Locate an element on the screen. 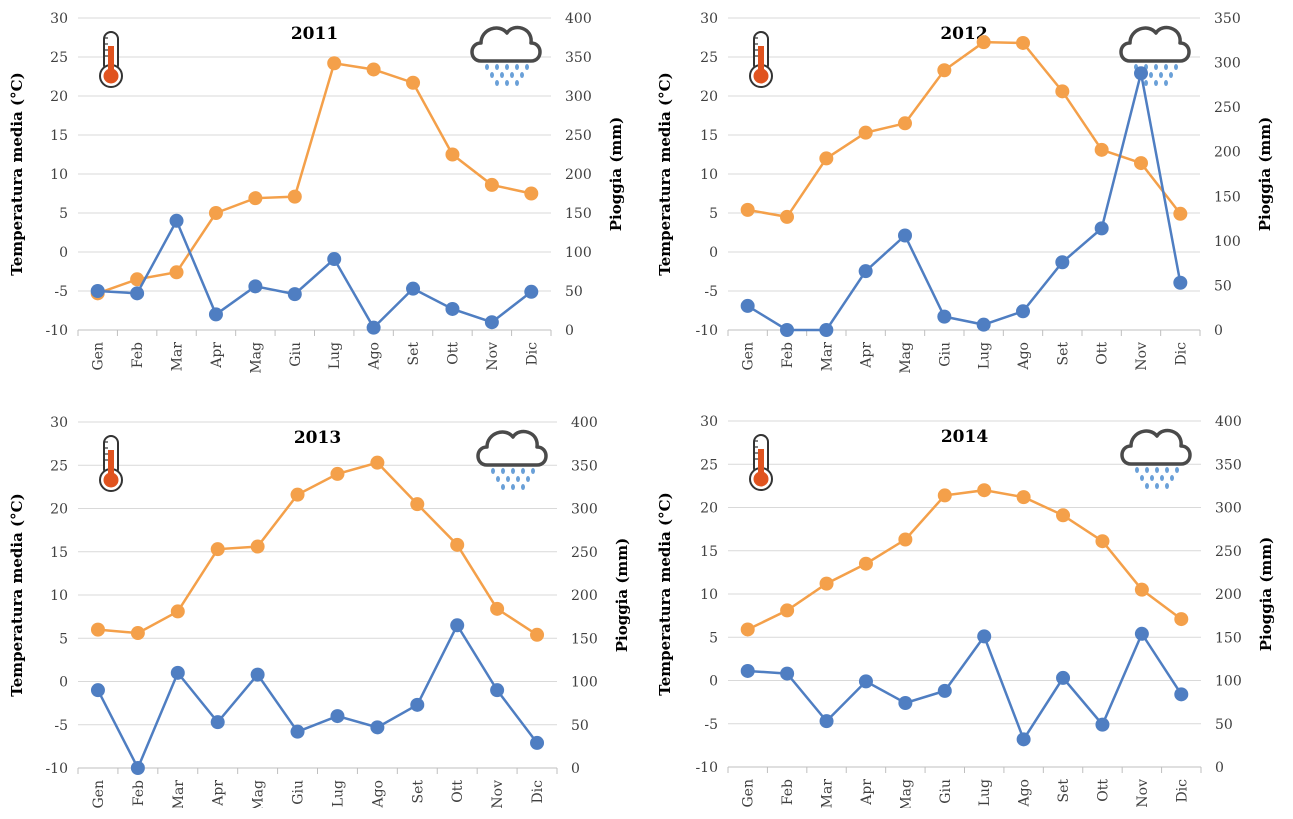 The width and height of the screenshot is (1293, 819). chart-title: 2012 is located at coordinates (963, 34).